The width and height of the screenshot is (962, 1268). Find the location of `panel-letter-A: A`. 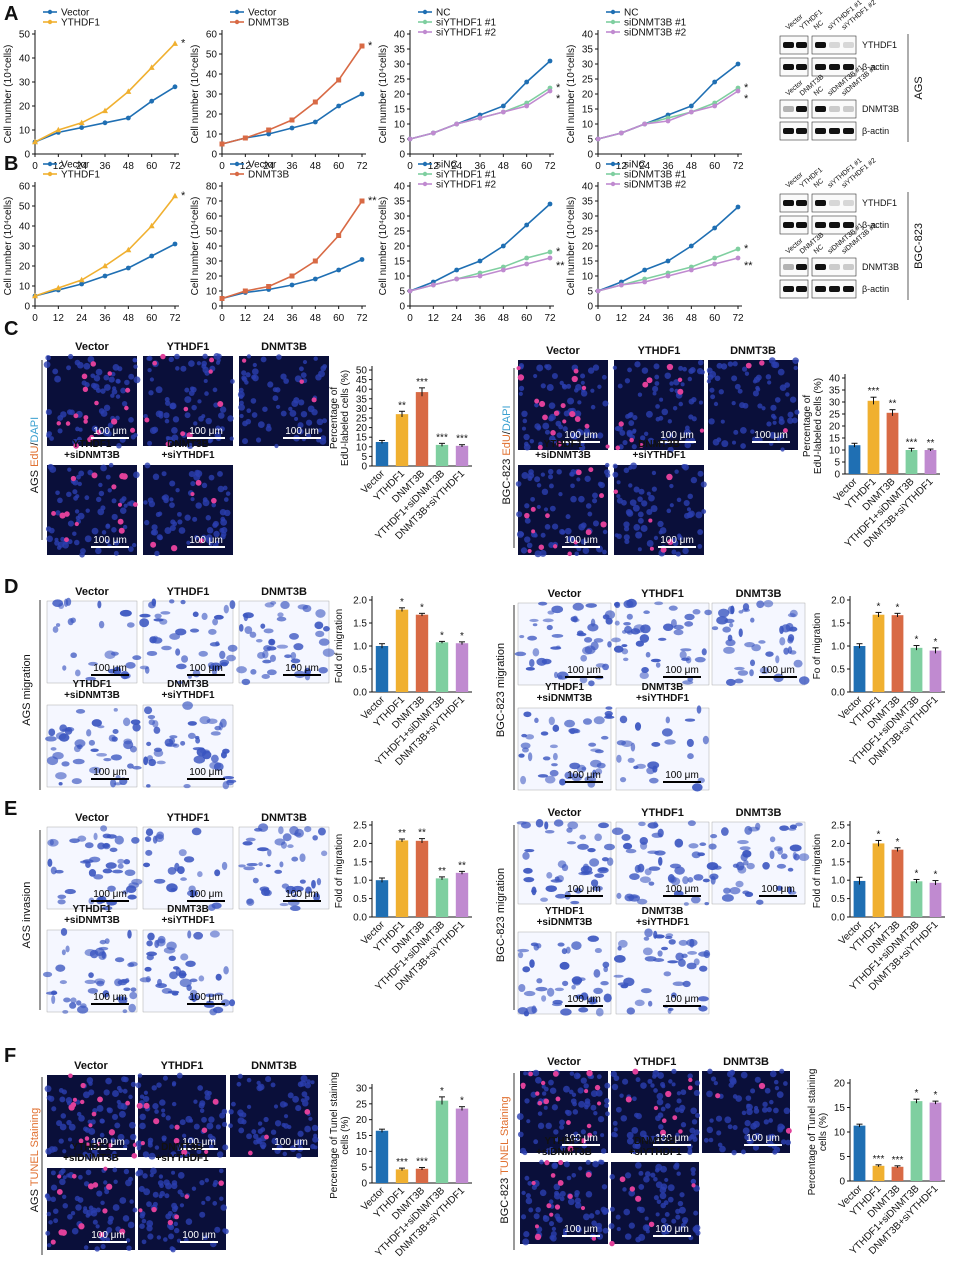

panel-letter-A: A is located at coordinates (11, 14).